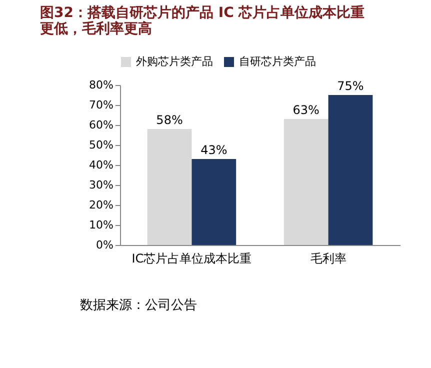 The image size is (431, 368). What do you see at coordinates (138, 305) in the screenshot?
I see `source-note: 数据来源：公司公告` at bounding box center [138, 305].